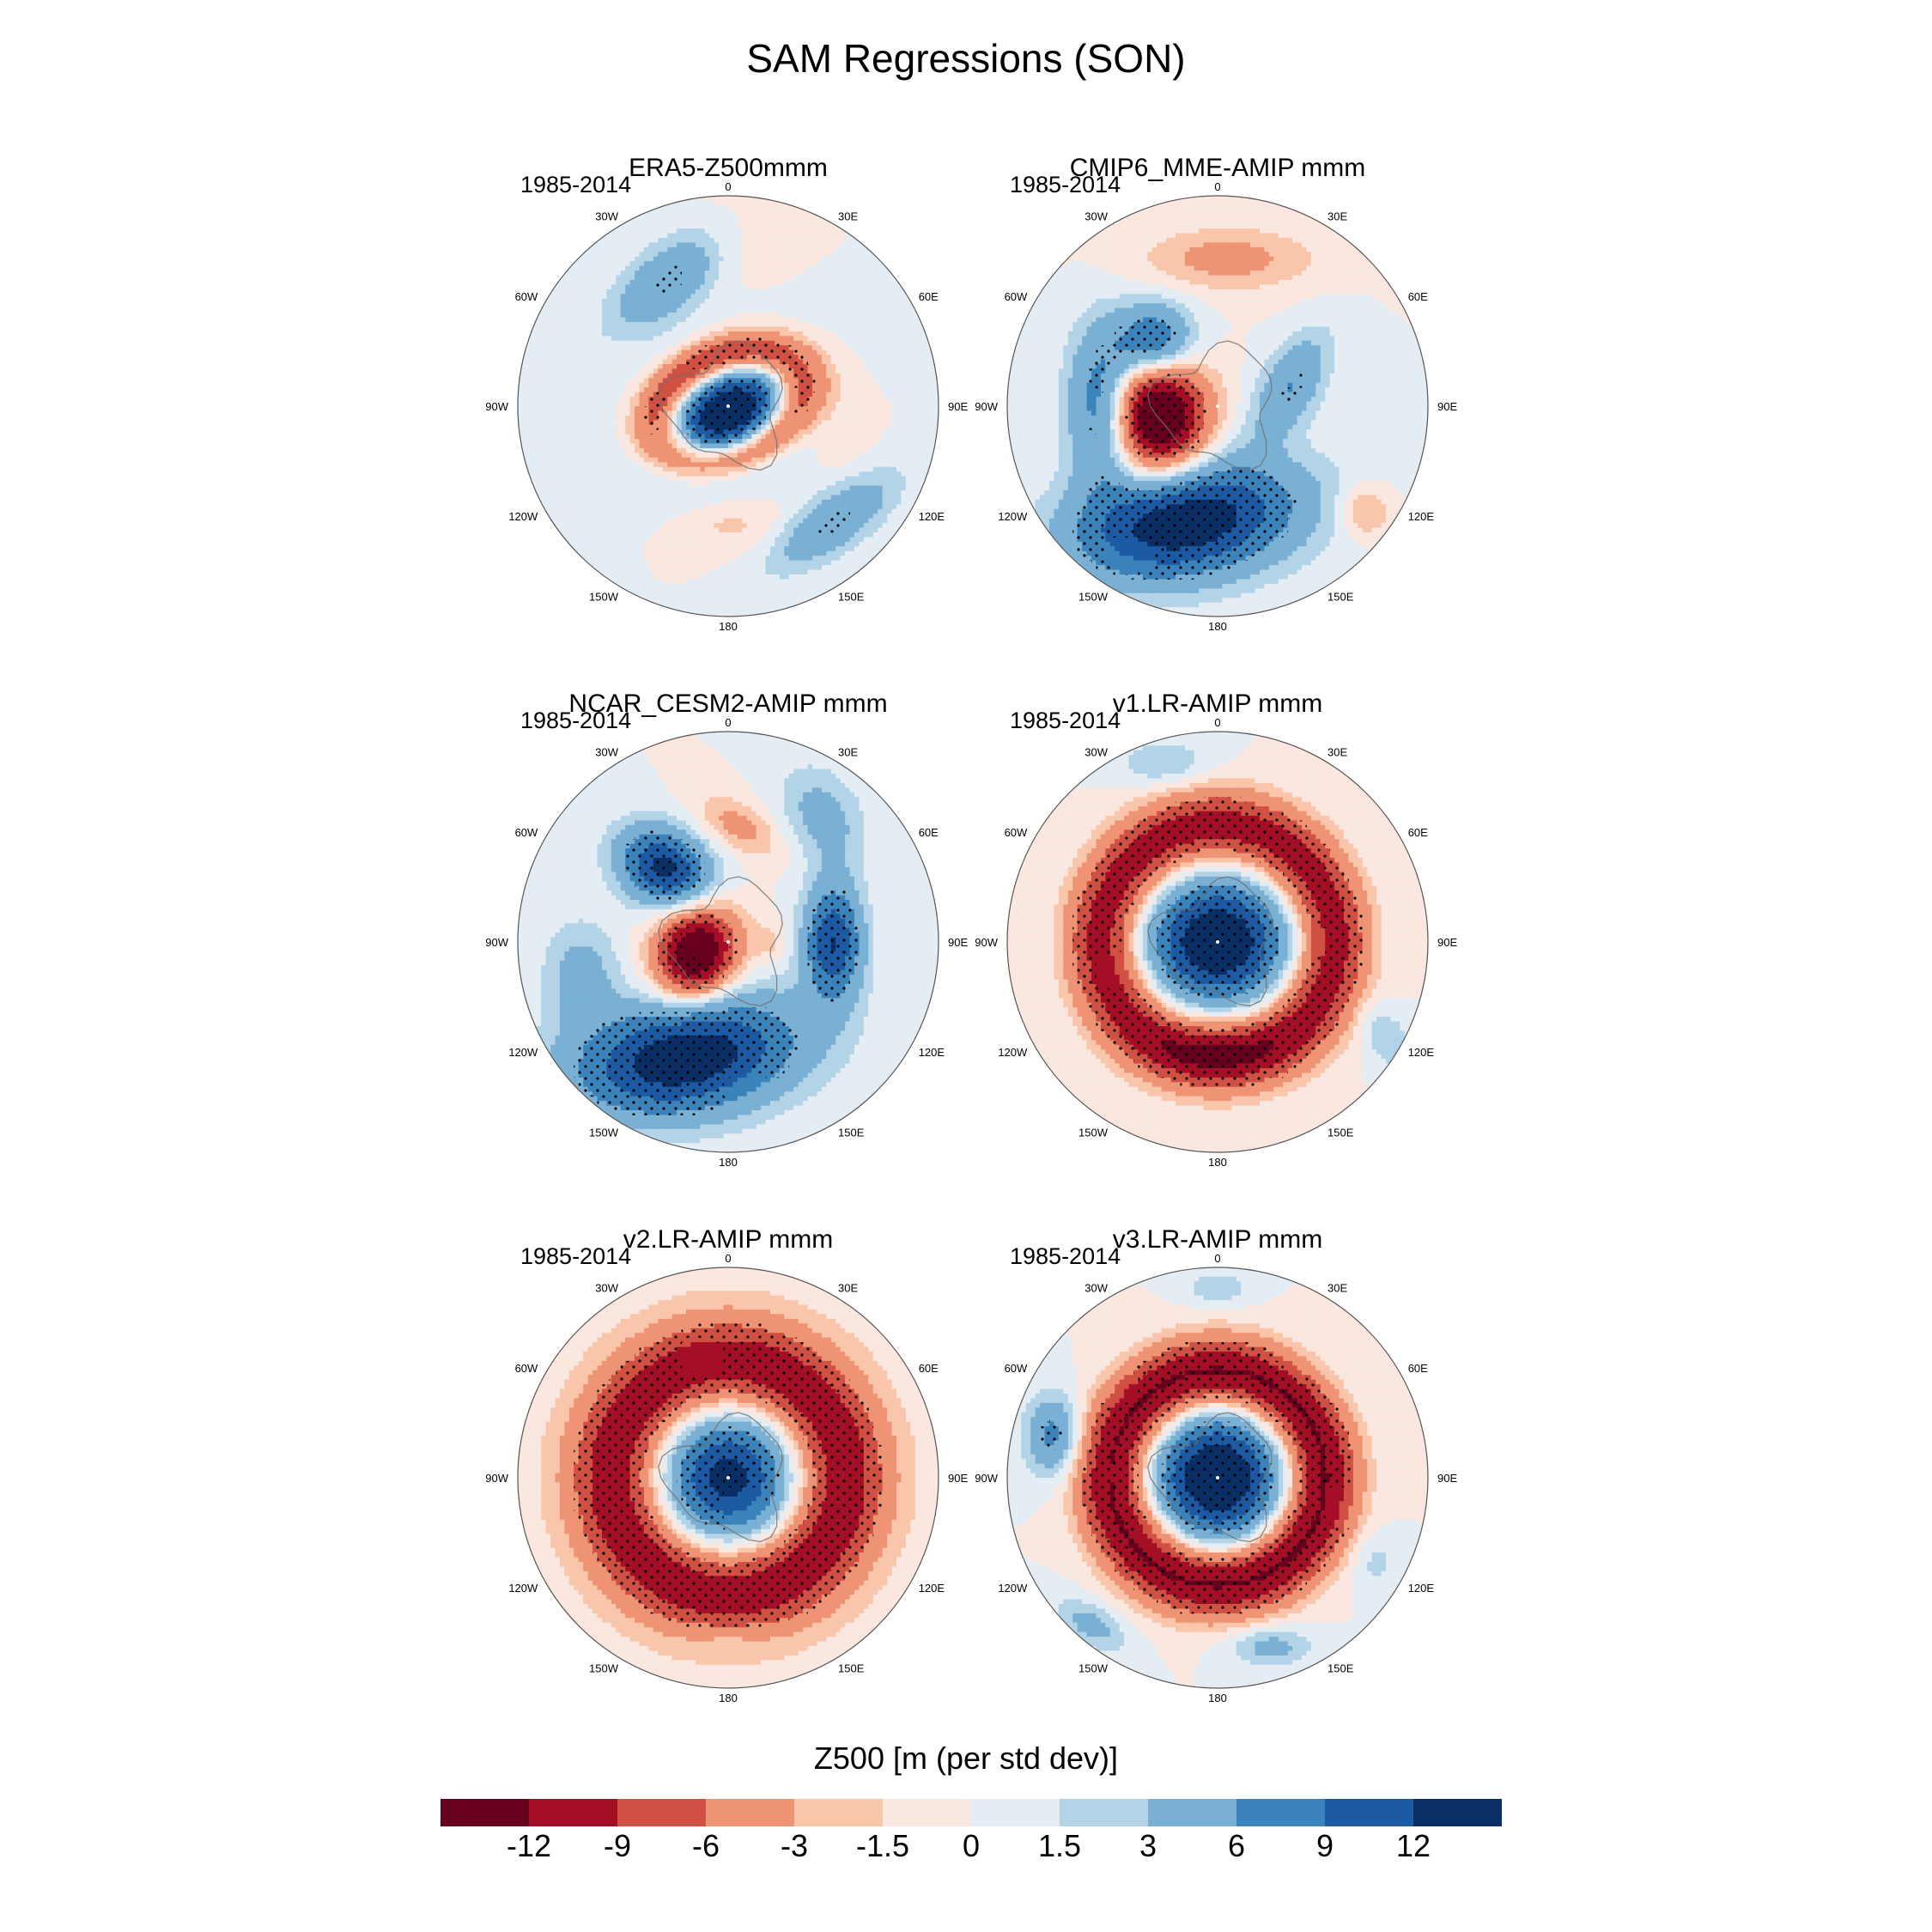 Image resolution: width=1932 pixels, height=1932 pixels. What do you see at coordinates (727, 704) in the screenshot?
I see `panel-title: NCAR_CESM2-AMIP mmm` at bounding box center [727, 704].